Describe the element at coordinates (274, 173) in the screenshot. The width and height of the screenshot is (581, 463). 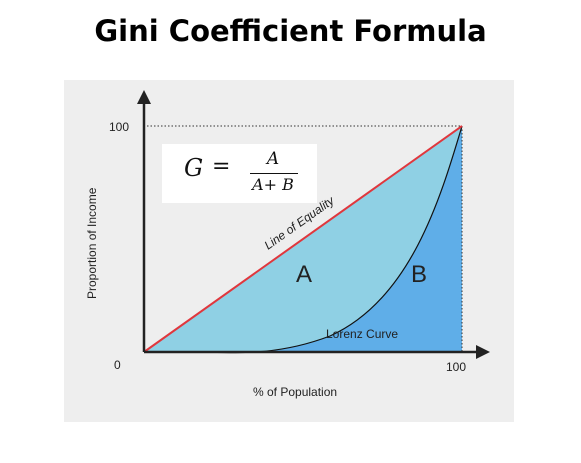
I see `formula-fraction-bar` at that location.